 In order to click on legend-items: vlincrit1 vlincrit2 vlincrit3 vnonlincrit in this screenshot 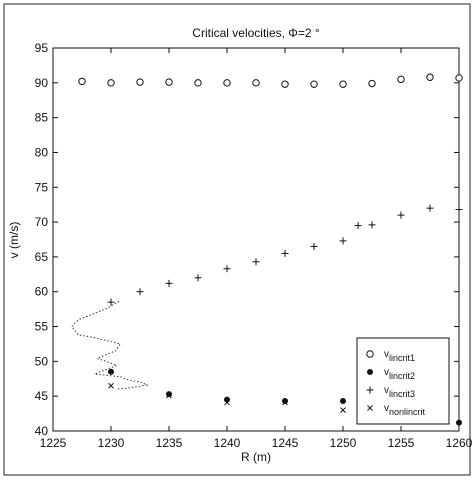, I will do `click(396, 383)`.